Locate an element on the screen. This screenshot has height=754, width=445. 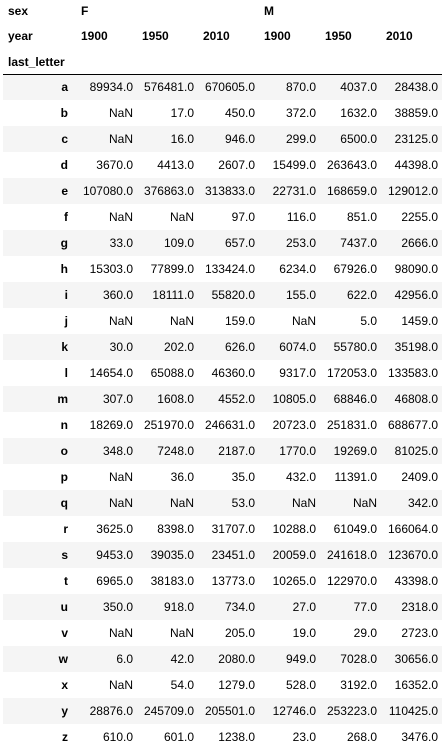
table-cell: 43398.0 is located at coordinates (416, 581).